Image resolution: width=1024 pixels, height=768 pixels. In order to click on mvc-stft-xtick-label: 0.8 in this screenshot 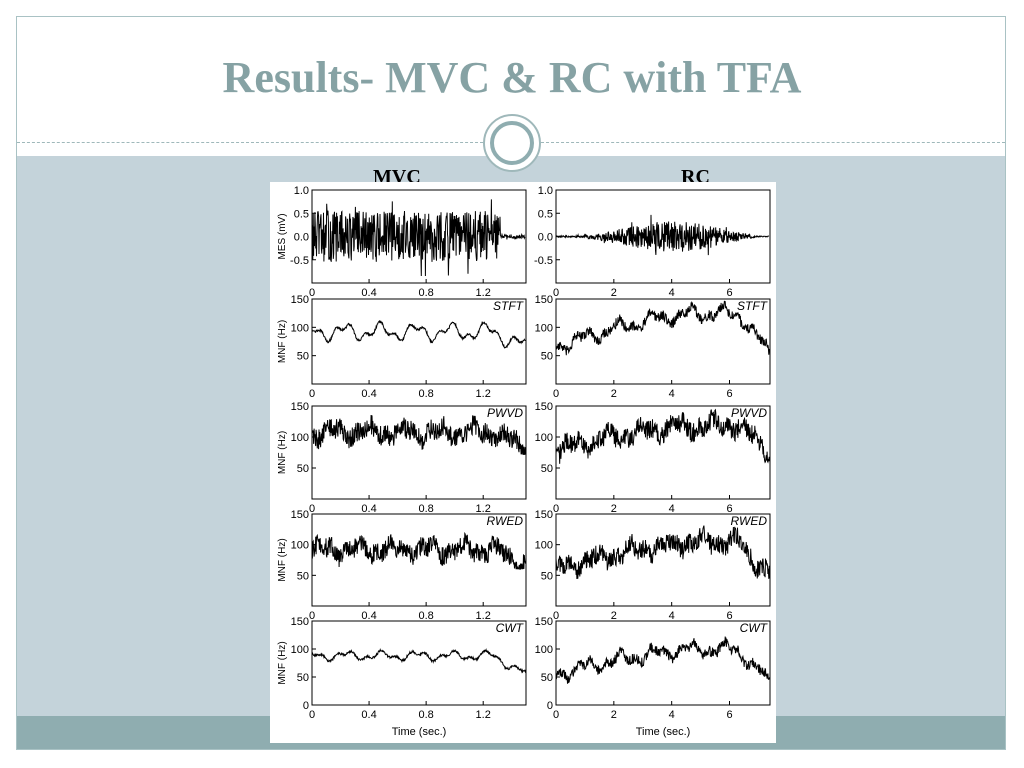, I will do `click(425, 394)`.